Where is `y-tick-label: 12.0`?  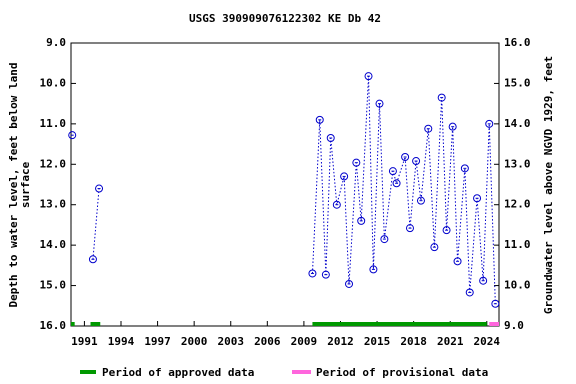
y-tick-label: 12.0 is located at coordinates (53, 163).